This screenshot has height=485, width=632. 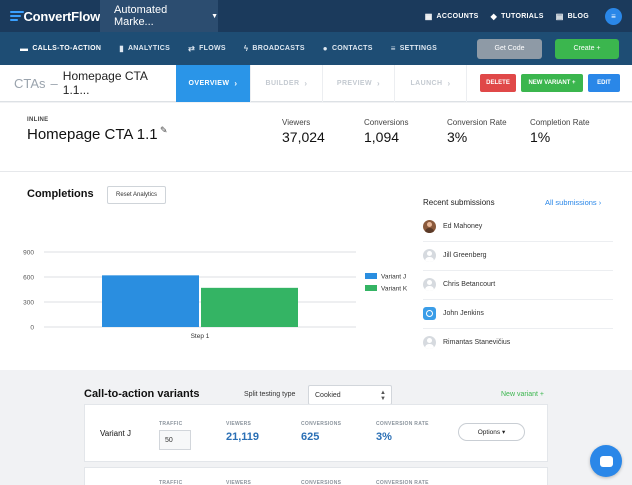 What do you see at coordinates (38, 120) in the screenshot?
I see `cta-type-tag: INLINE` at bounding box center [38, 120].